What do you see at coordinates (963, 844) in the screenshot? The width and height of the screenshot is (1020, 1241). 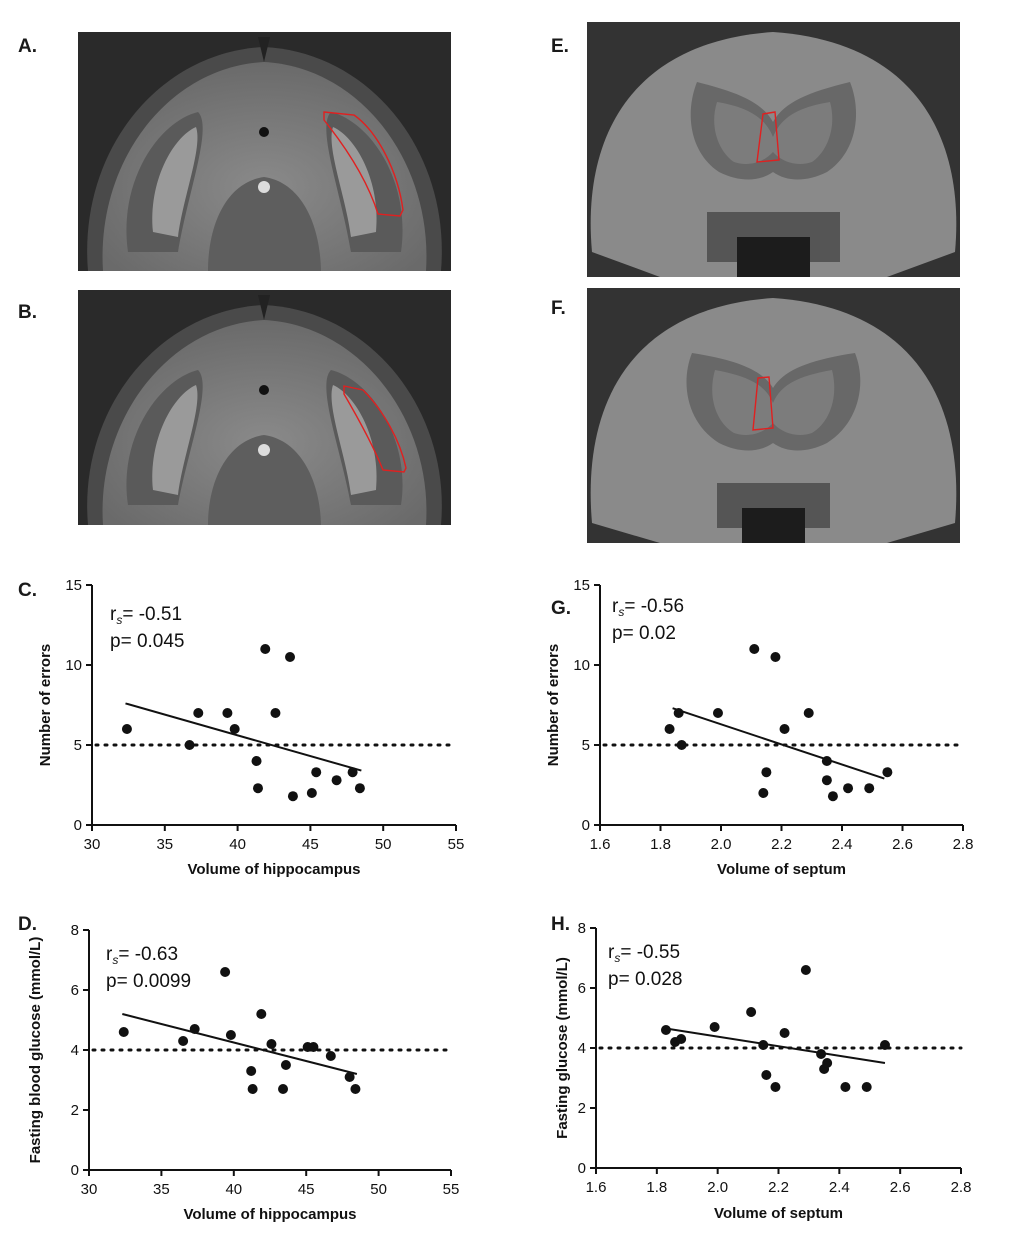 I see `chart-g-x-tick-label: 2.8` at bounding box center [963, 844].